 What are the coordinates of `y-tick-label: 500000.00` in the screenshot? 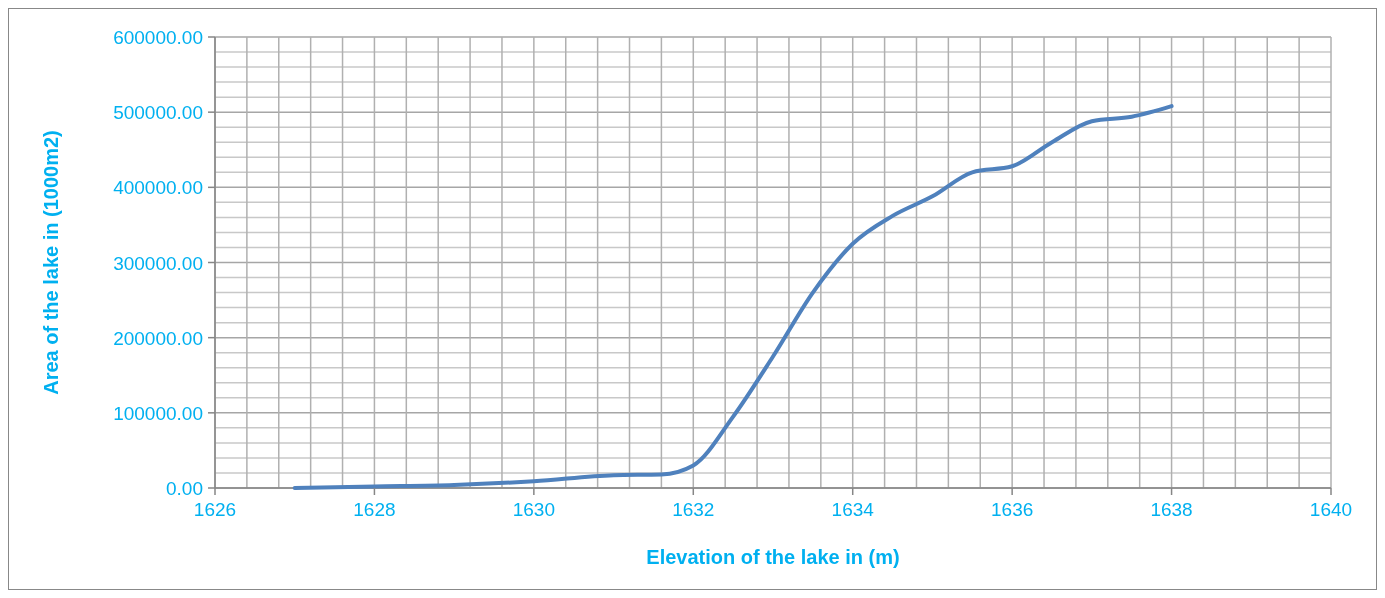 It's located at (158, 113).